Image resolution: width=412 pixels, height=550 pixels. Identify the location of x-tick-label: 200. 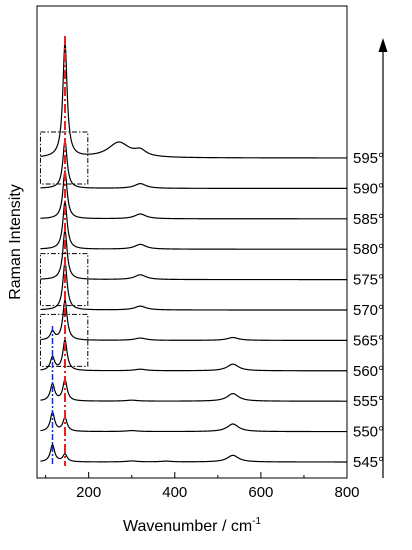
(88, 492).